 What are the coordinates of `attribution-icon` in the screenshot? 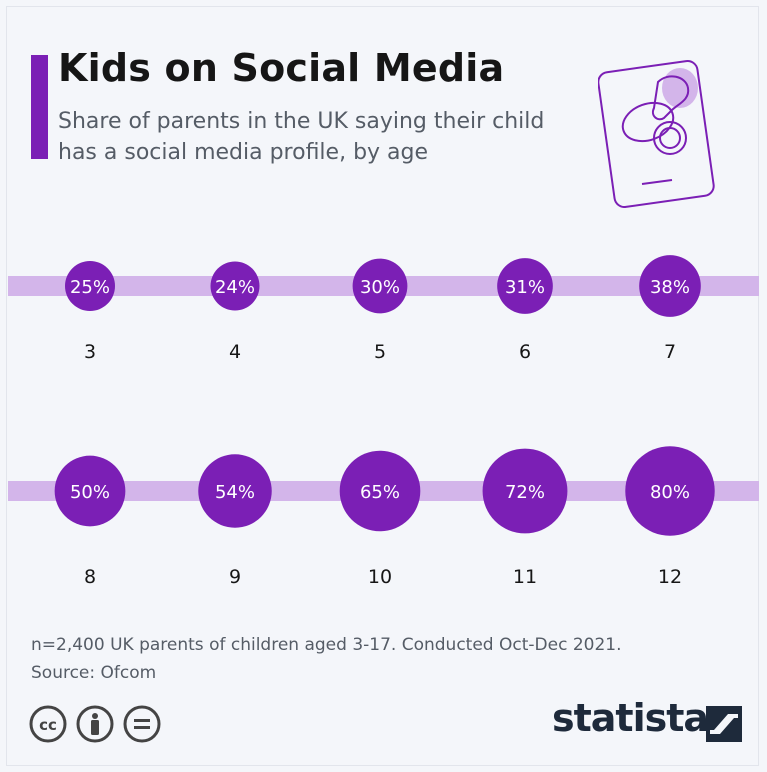 It's located at (95, 724).